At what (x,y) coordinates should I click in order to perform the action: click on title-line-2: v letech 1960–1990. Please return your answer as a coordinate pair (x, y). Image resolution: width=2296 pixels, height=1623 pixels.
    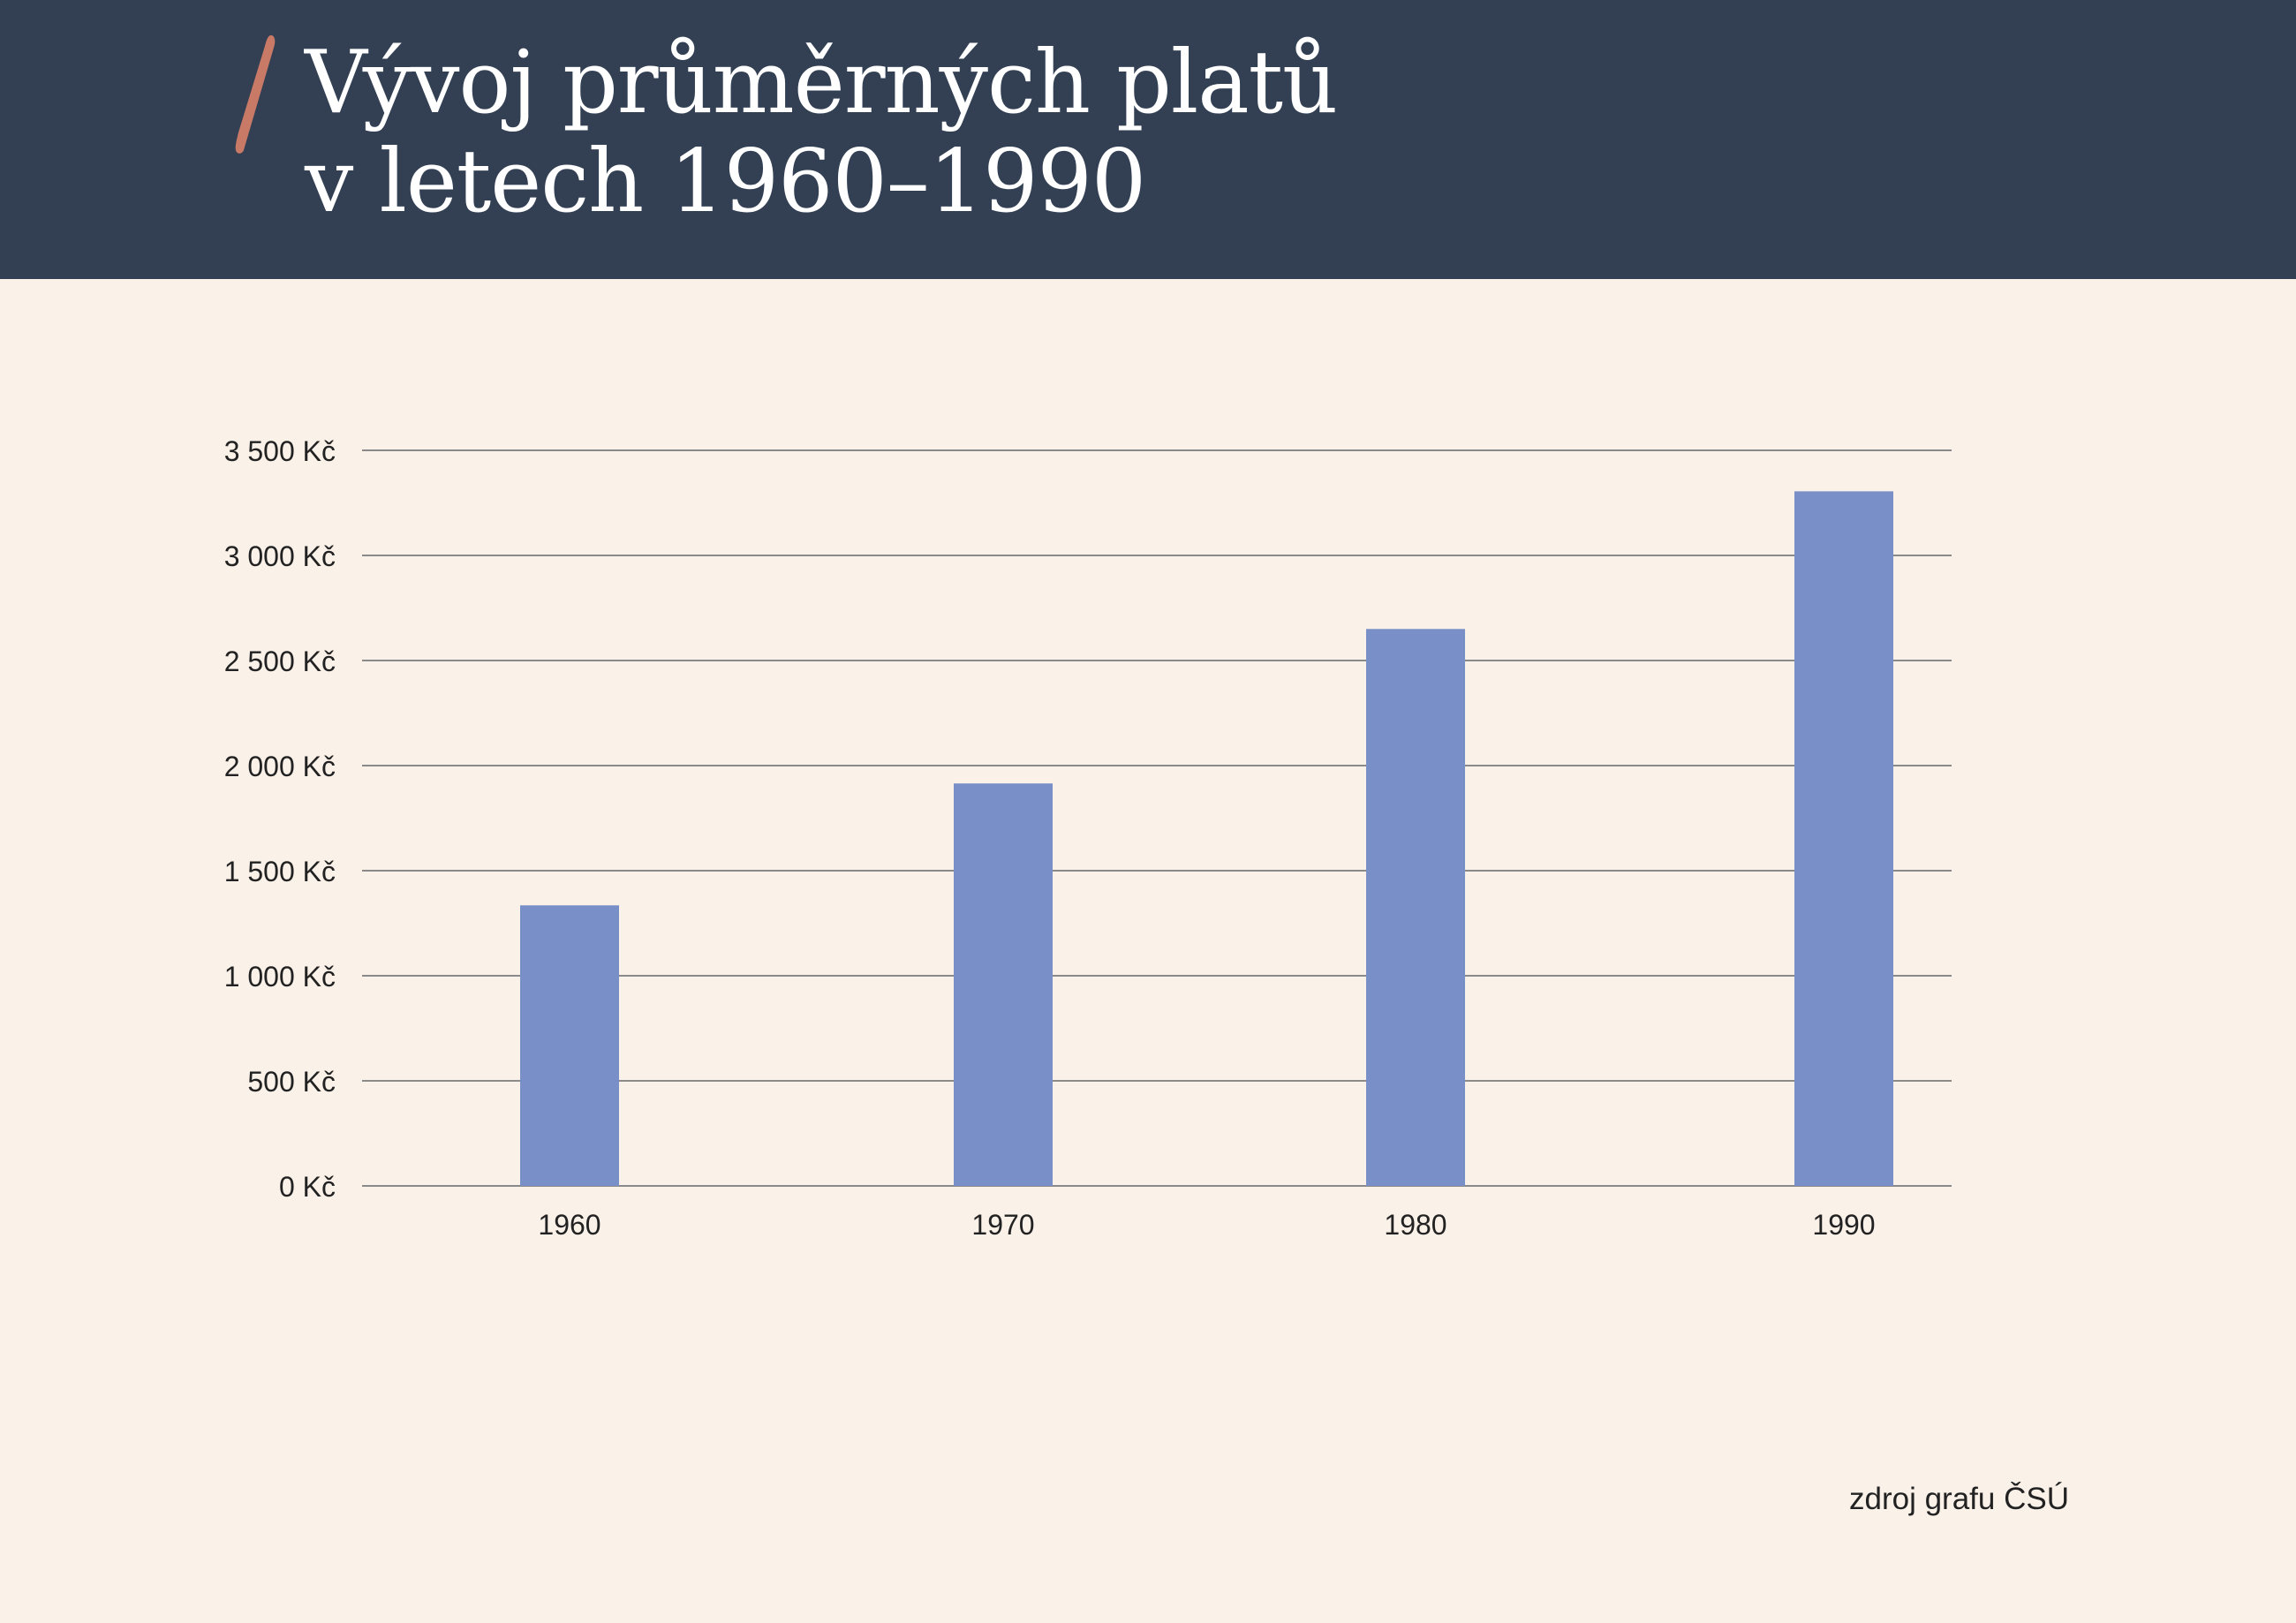
    Looking at the image, I should click on (725, 182).